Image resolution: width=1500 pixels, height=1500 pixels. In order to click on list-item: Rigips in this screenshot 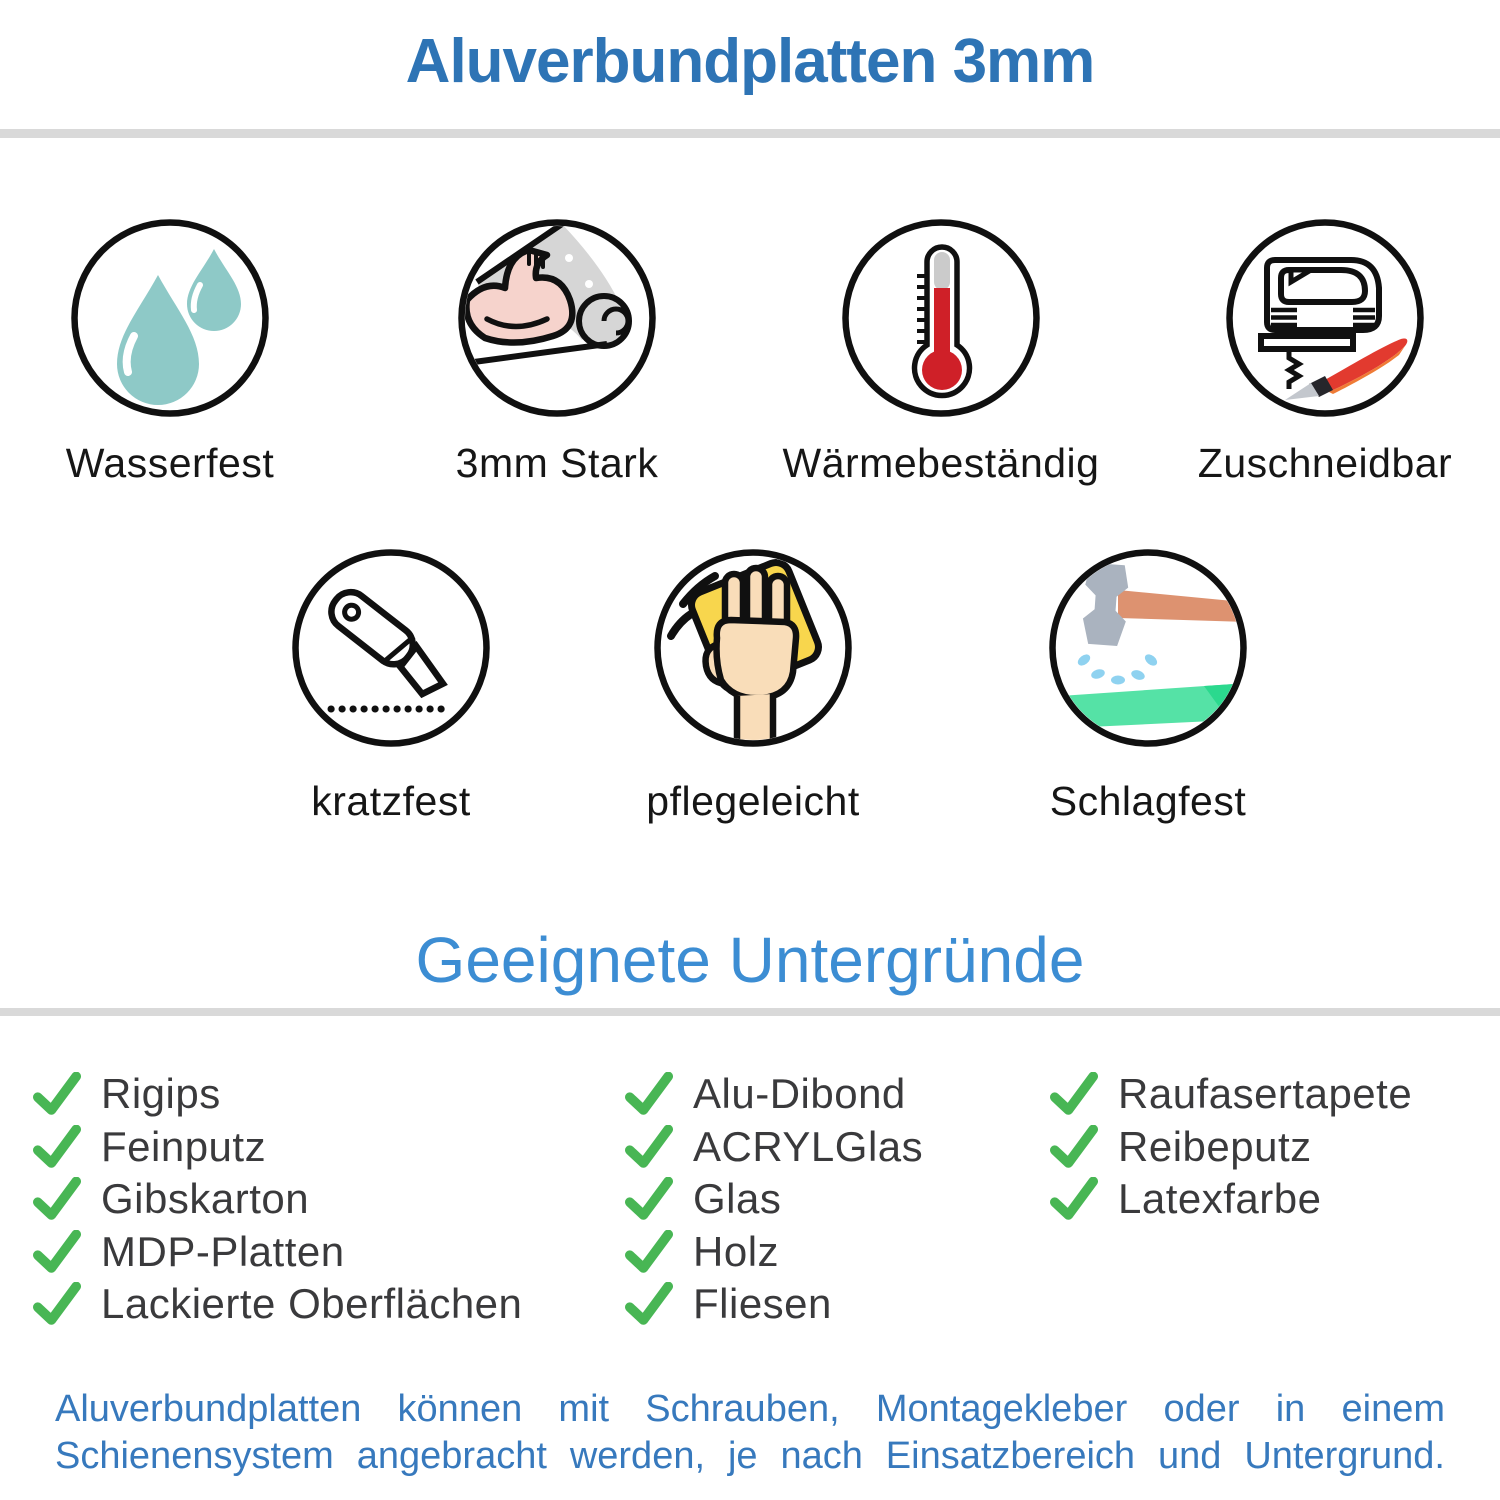, I will do `click(277, 1094)`.